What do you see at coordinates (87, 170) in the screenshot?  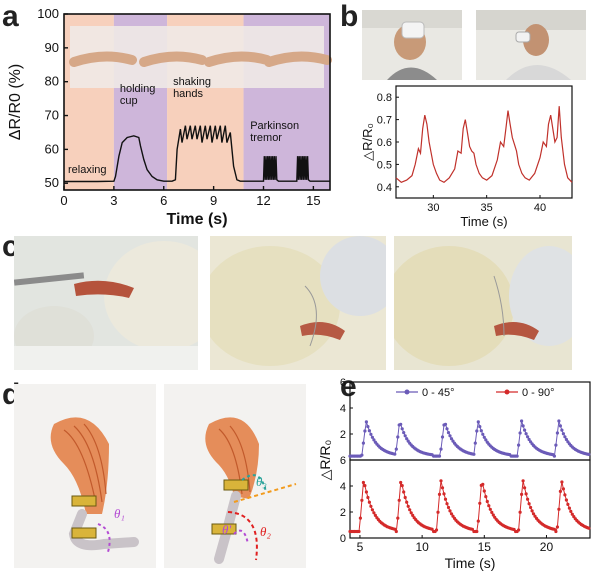 I see `region-label-0: relaxing` at bounding box center [87, 170].